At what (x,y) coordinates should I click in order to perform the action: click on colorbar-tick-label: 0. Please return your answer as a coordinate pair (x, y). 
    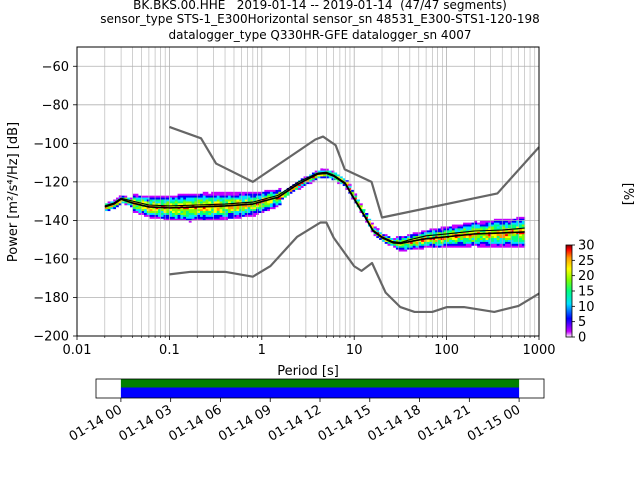
    Looking at the image, I should click on (582, 338).